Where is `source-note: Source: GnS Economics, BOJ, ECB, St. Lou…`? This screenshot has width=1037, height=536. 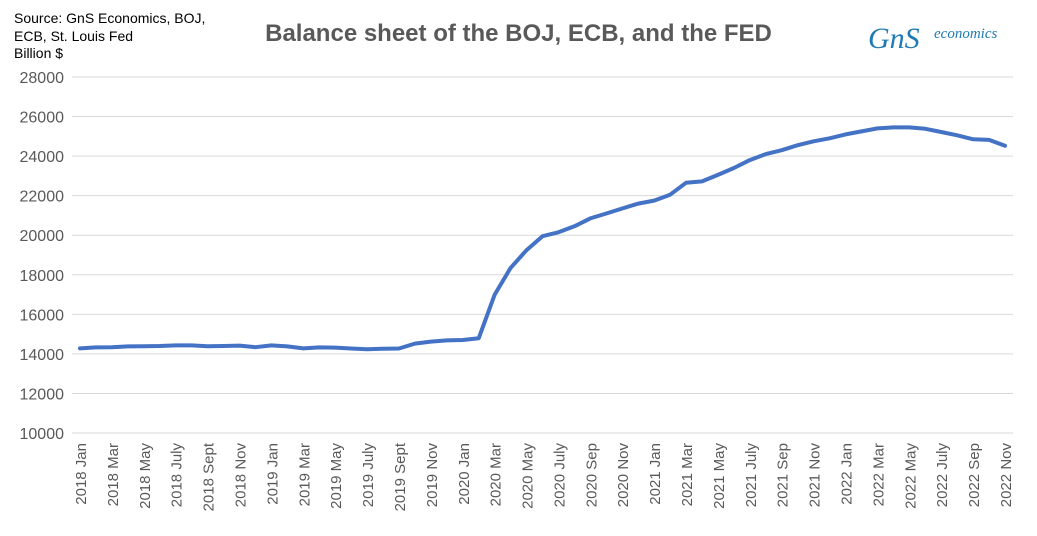 source-note: Source: GnS Economics, BOJ, ECB, St. Lou… is located at coordinates (110, 27).